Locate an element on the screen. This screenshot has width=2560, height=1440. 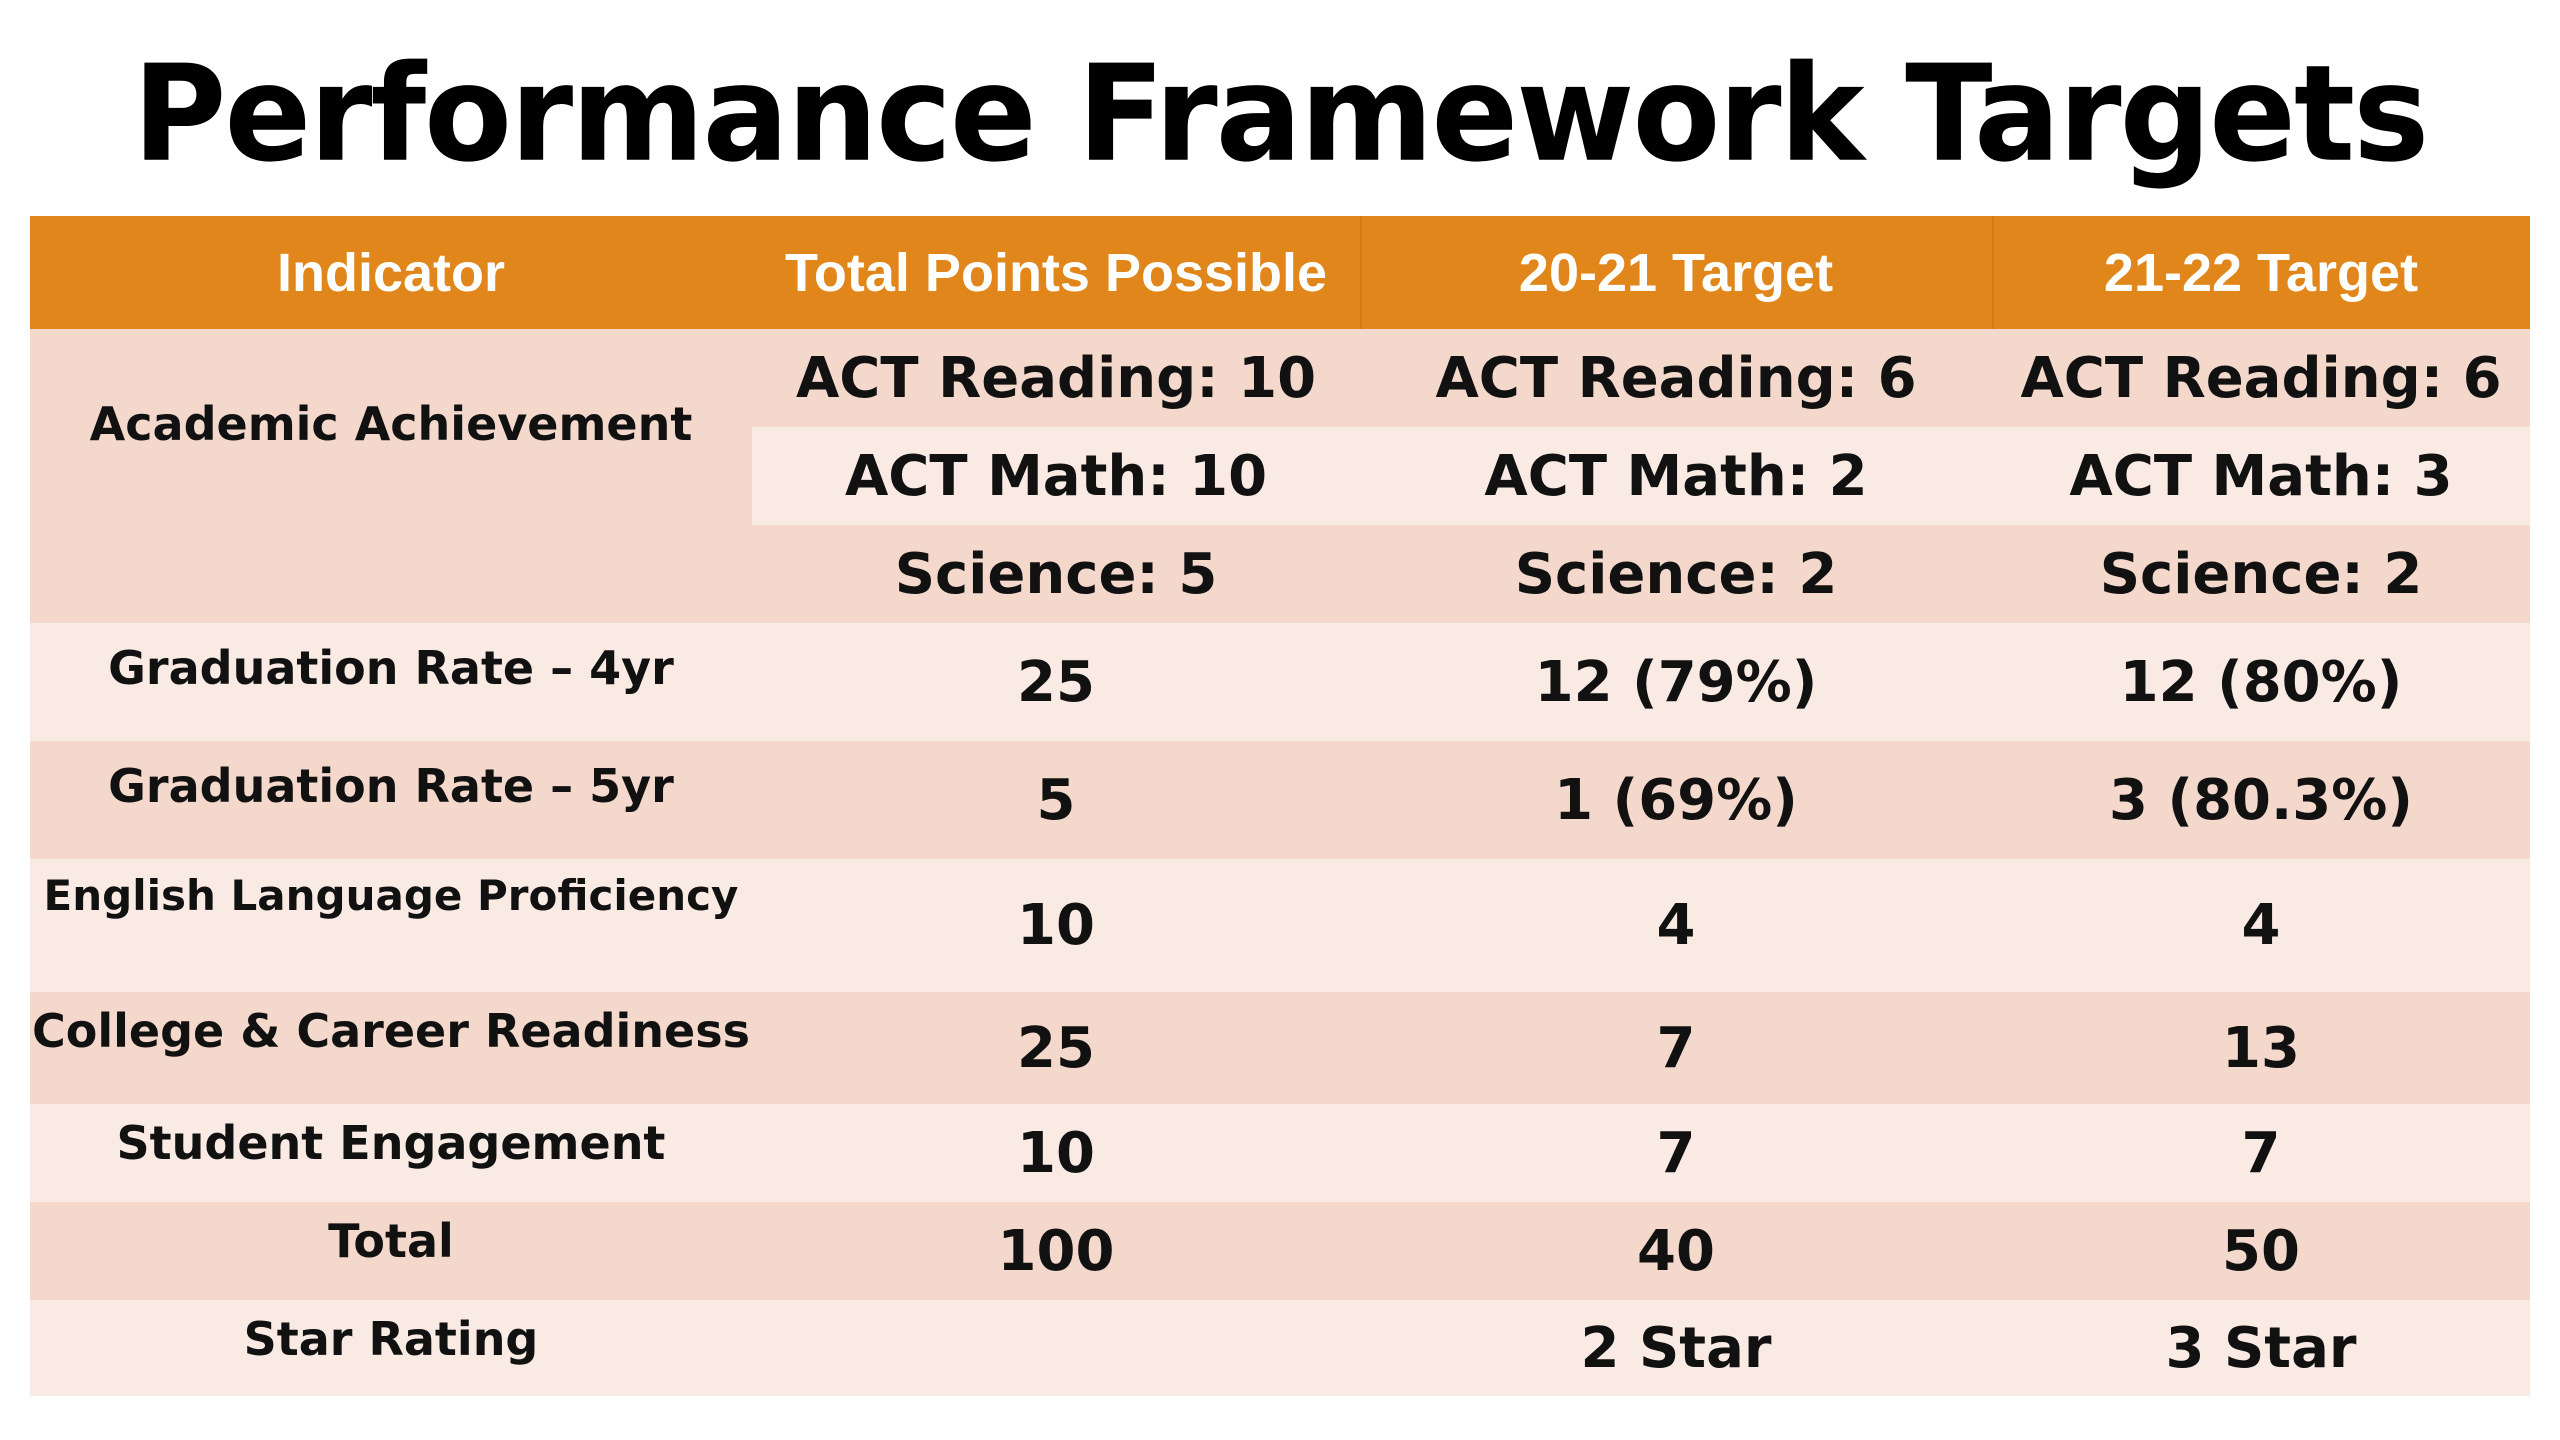
engagement-target-2021: 7 is located at coordinates (1676, 1153).